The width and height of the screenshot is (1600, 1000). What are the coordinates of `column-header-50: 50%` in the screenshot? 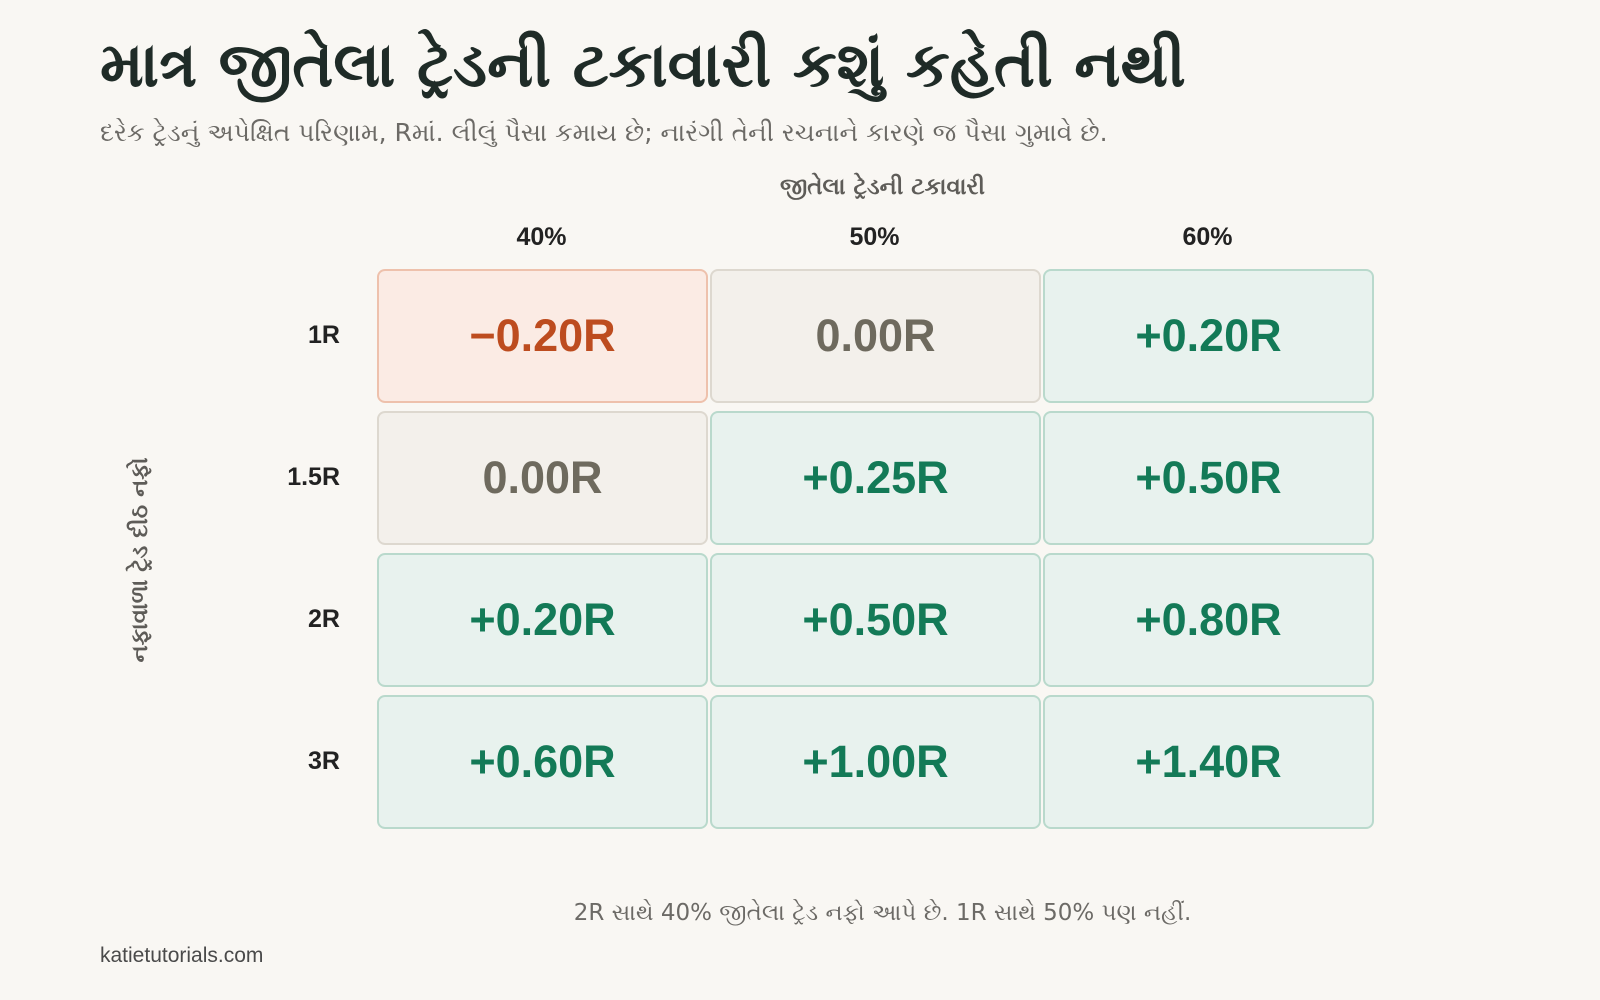 It's located at (874, 237).